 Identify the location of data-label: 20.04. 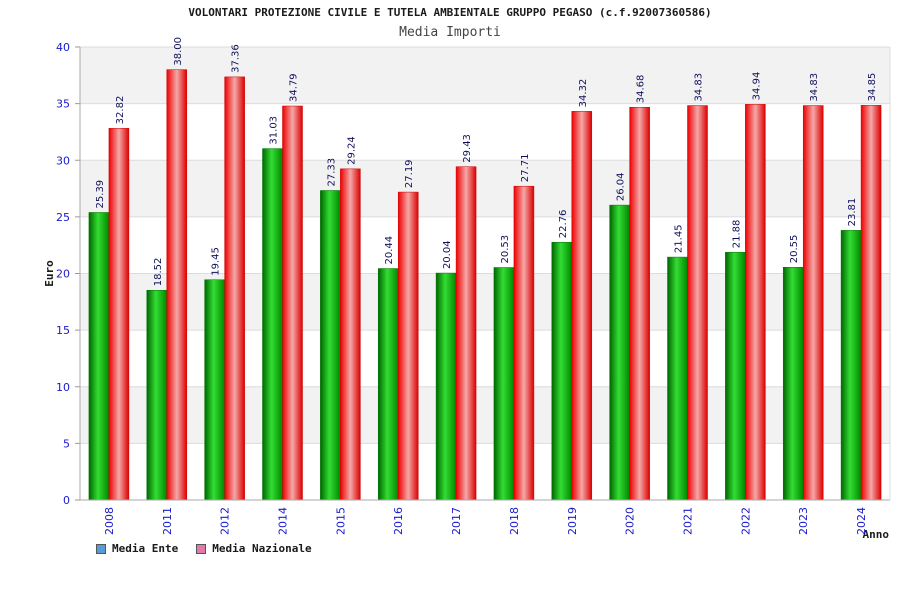
(447, 254).